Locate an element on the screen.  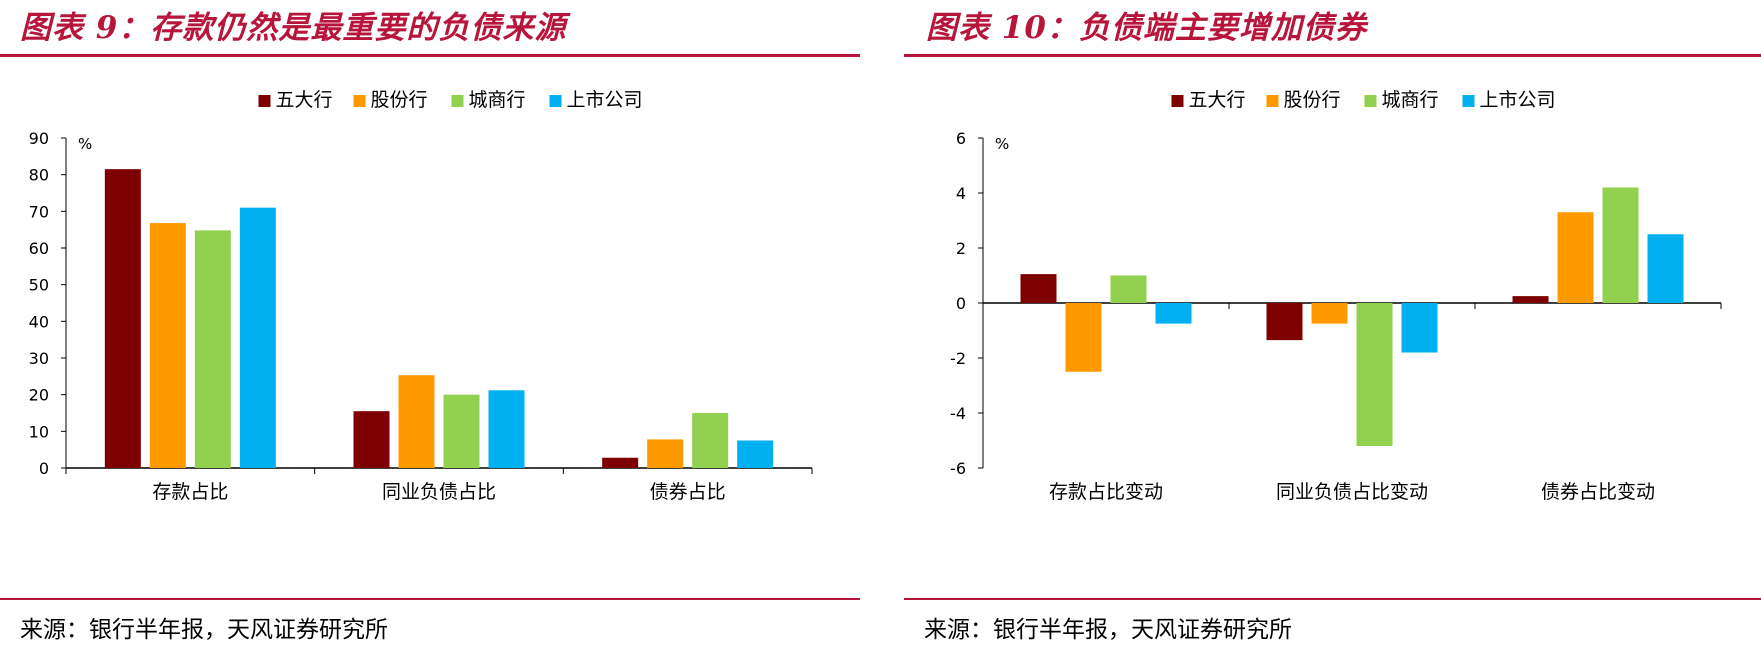
y-tick-label: -2 is located at coordinates (958, 358).